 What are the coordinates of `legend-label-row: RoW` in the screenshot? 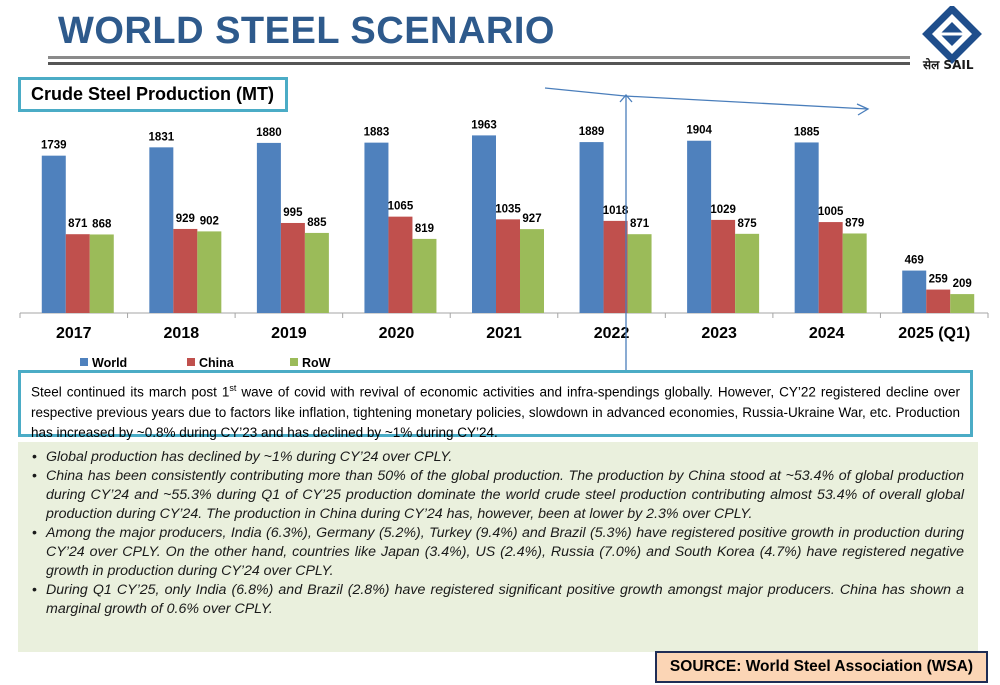 It's located at (316, 363).